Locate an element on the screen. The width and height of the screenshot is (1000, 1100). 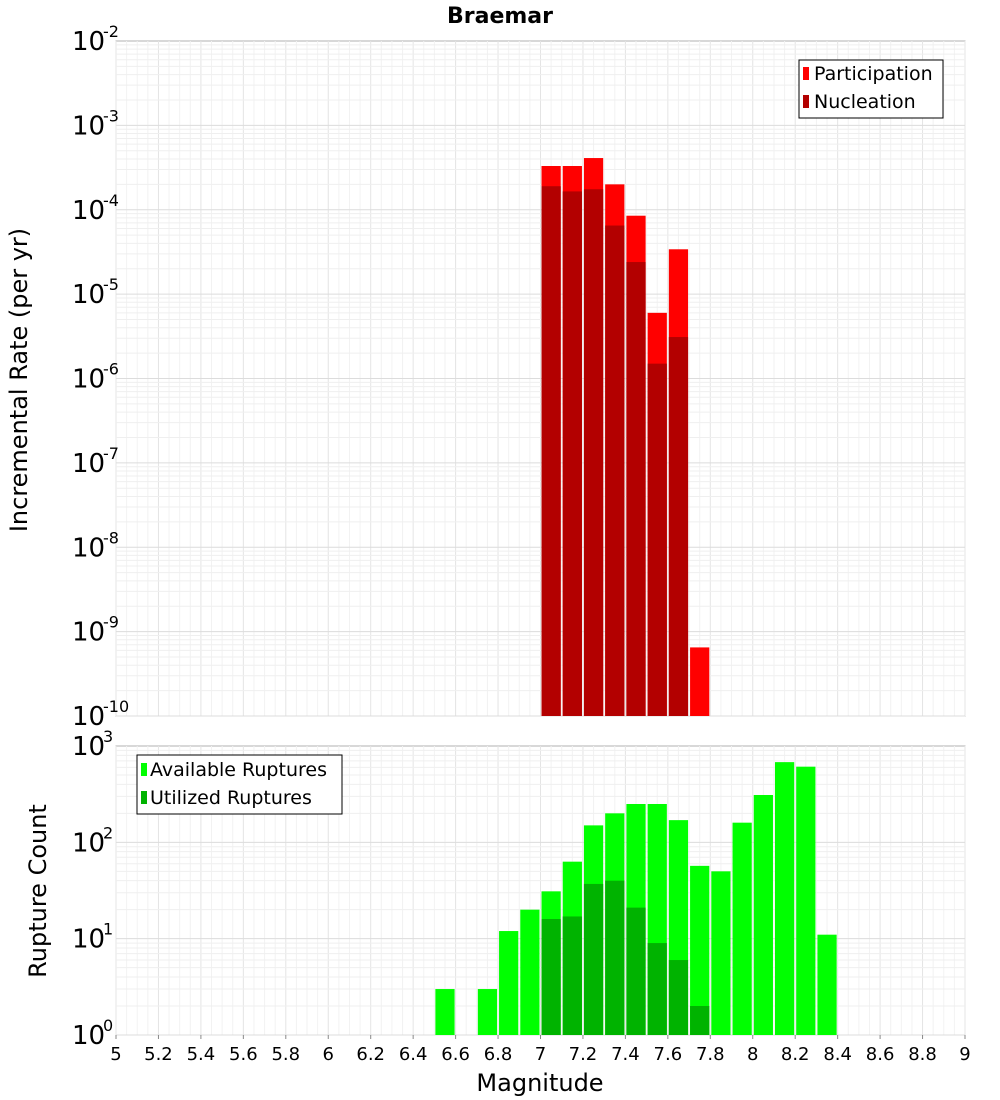
rate-y-tick-exponent: -4 is located at coordinates (111, 200).